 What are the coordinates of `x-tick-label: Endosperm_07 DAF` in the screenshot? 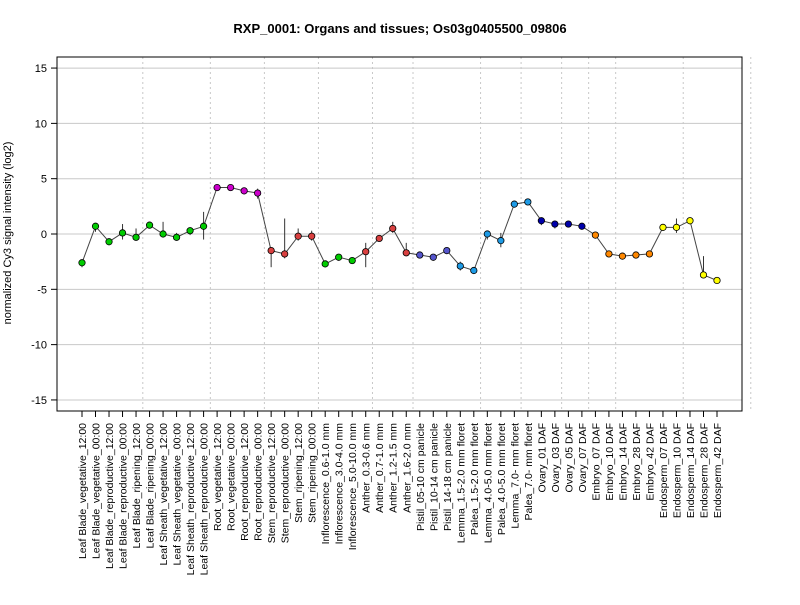 It's located at (664, 470).